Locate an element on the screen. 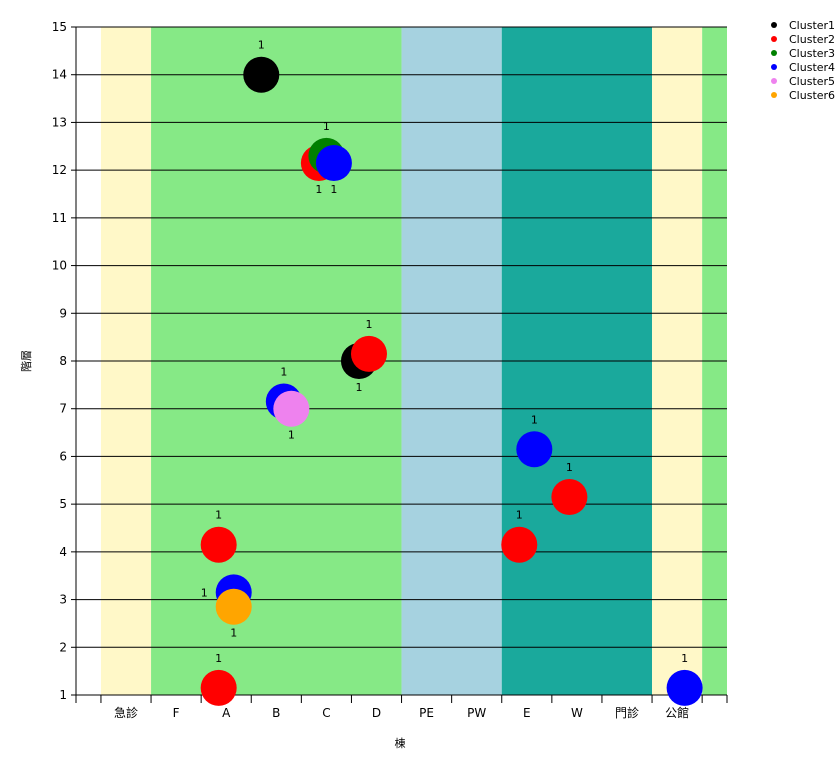 The height and width of the screenshot is (762, 840). x-tick-label: PW is located at coordinates (476, 713).